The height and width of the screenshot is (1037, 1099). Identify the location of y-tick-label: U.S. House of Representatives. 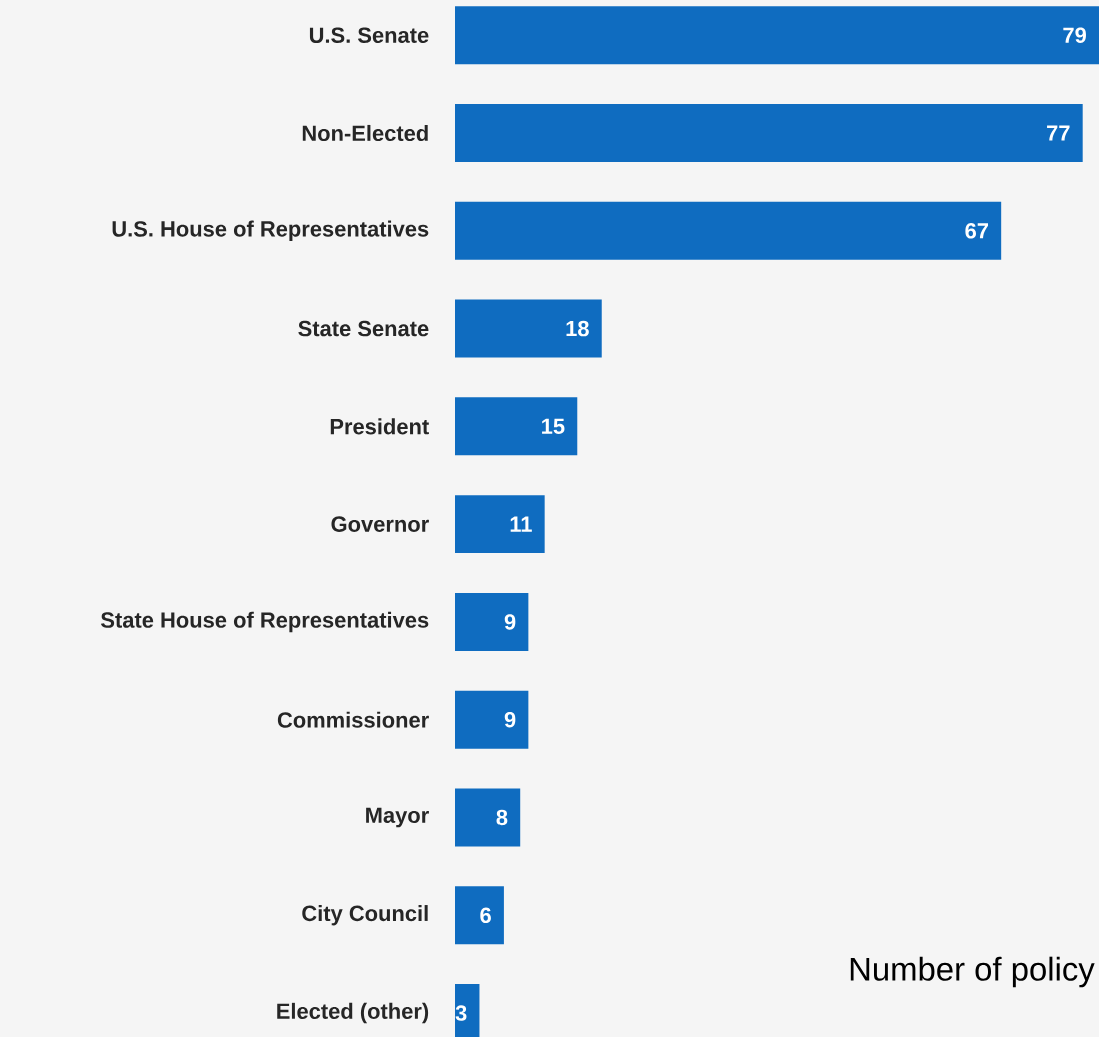
(270, 230).